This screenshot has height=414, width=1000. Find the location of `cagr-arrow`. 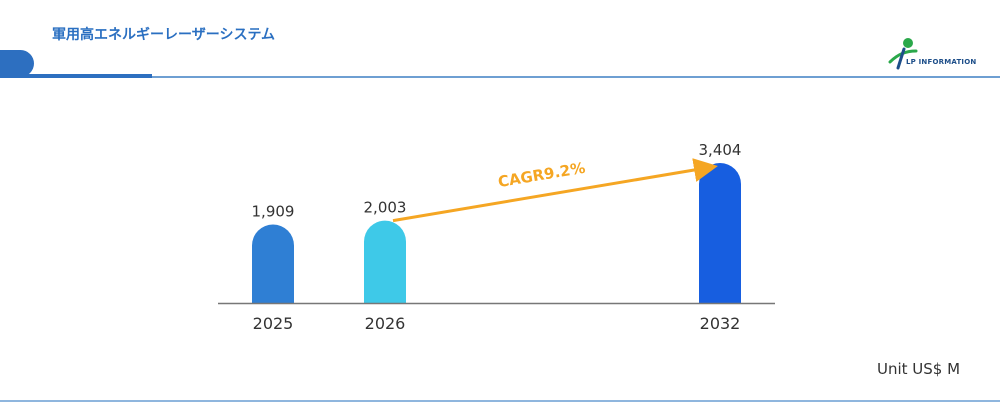

cagr-arrow is located at coordinates (555, 190).